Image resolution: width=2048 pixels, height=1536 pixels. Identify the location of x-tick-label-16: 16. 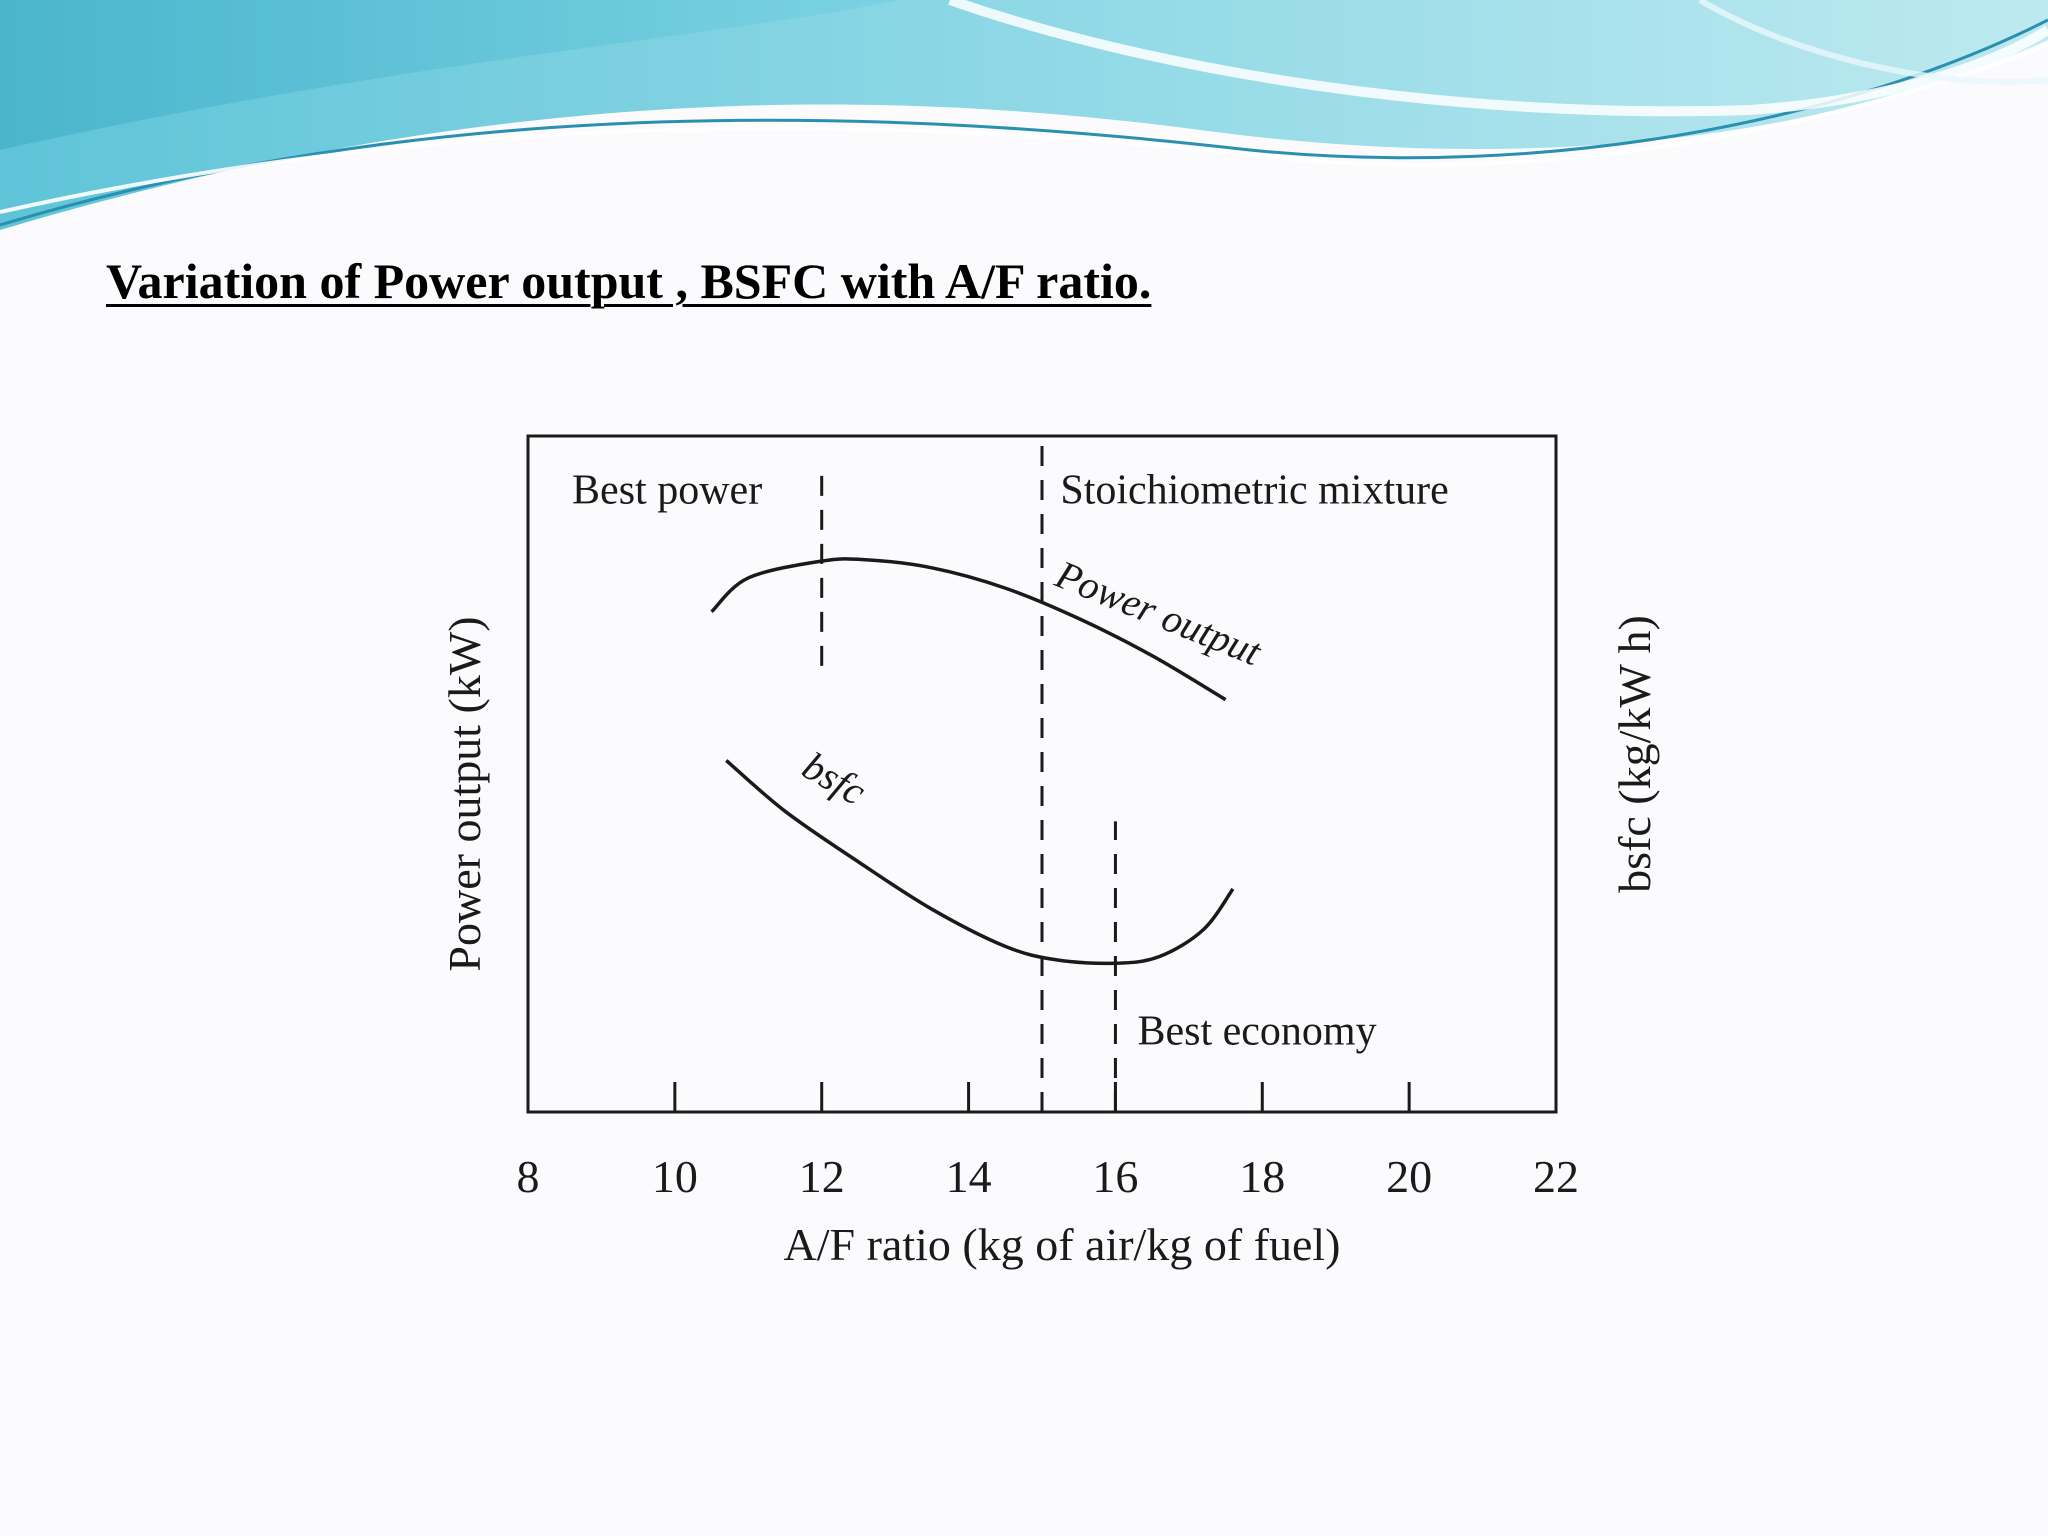
(1115, 1176).